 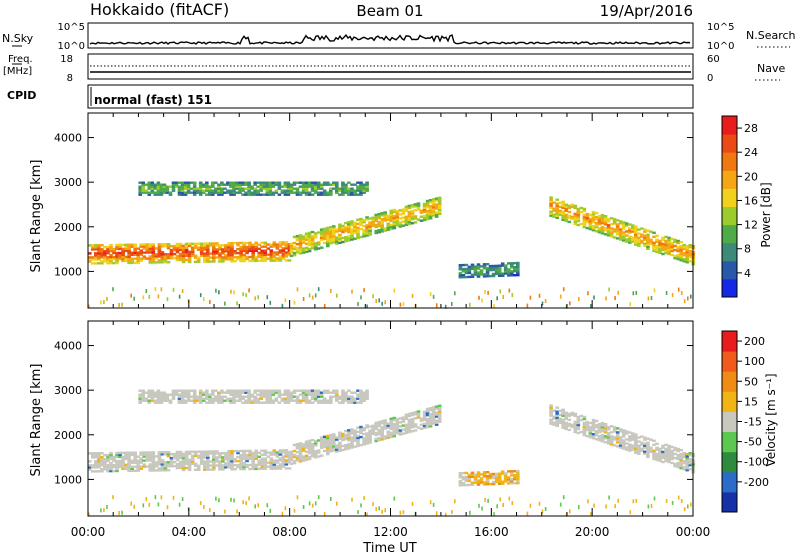 I want to click on colorbar-tick-label: 8, so click(x=747, y=249).